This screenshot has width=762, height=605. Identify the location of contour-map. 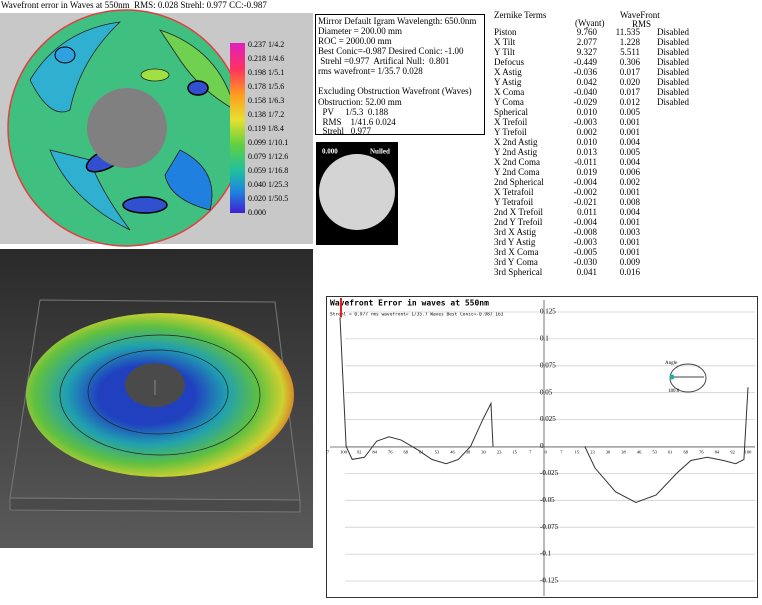
(126, 128).